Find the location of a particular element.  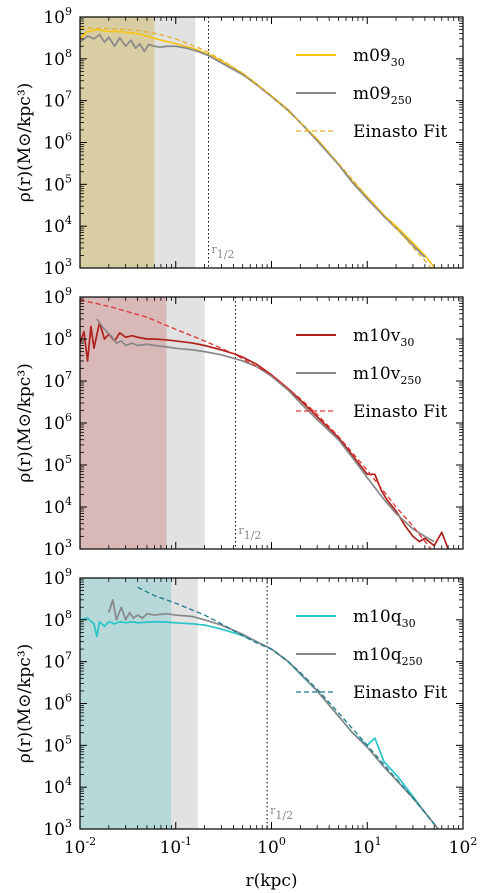

x-tick-label: 10¹ is located at coordinates (367, 846).